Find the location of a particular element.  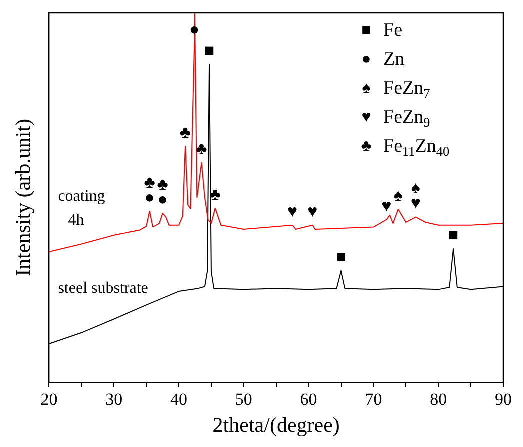

x-tick-label: 30 is located at coordinates (114, 400).